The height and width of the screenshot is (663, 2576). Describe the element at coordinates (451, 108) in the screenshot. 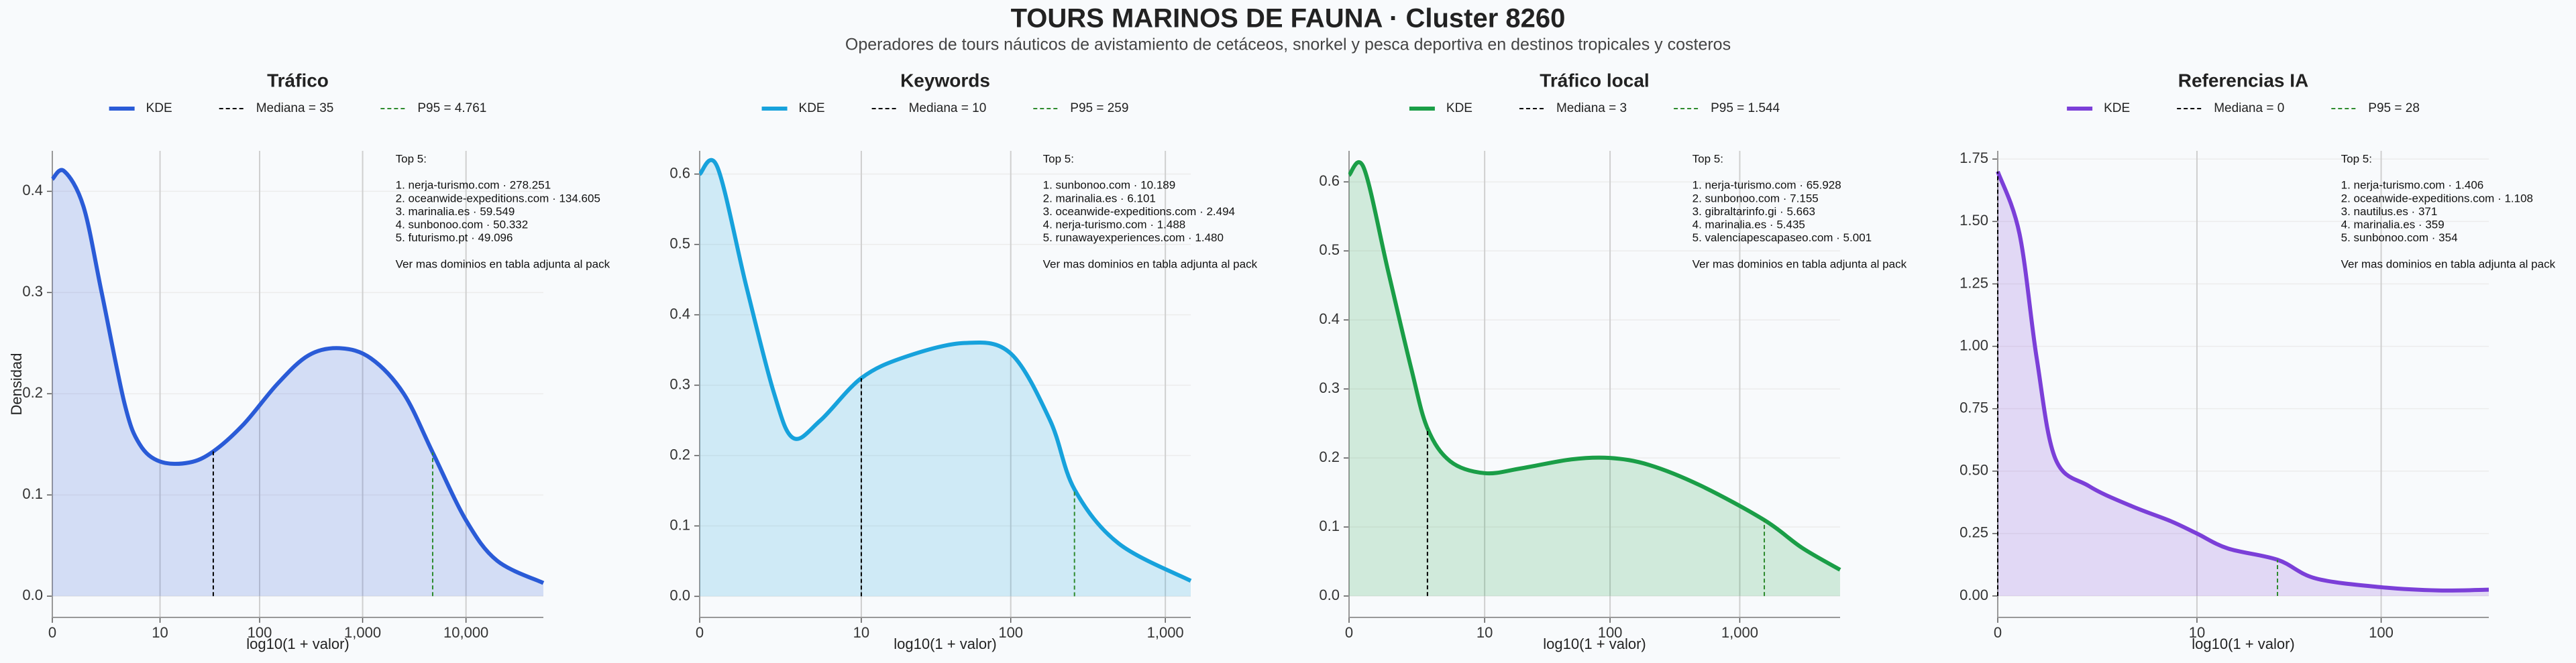

I see `legend-label: P95 = 4.761` at that location.